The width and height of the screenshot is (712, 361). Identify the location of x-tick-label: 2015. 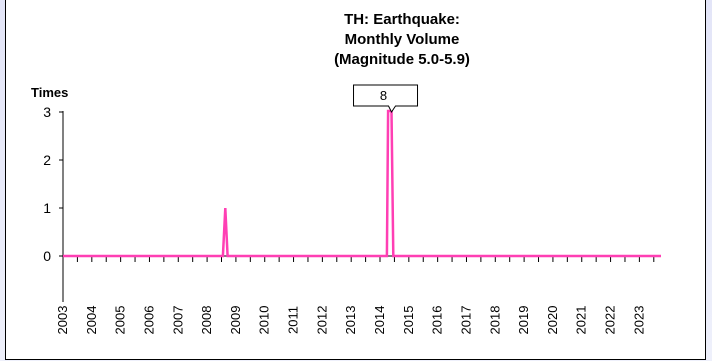
(408, 320).